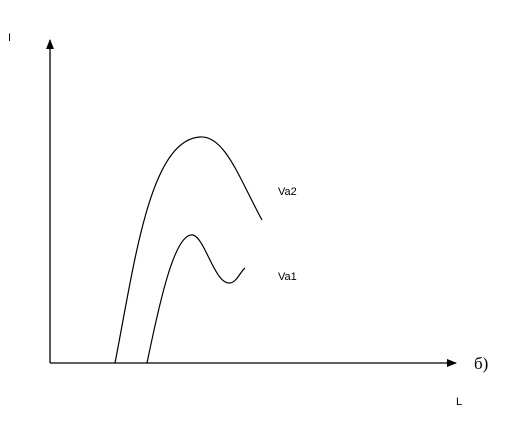 The height and width of the screenshot is (421, 508). I want to click on curve-label: Va2, so click(287, 192).